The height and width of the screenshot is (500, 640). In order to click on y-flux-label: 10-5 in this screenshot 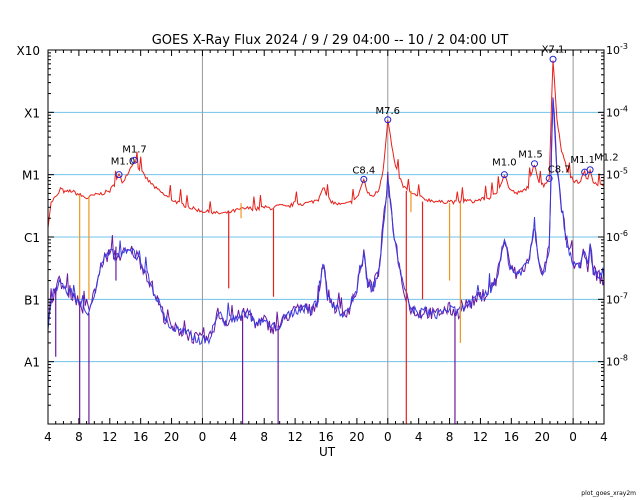, I will do `click(617, 174)`.